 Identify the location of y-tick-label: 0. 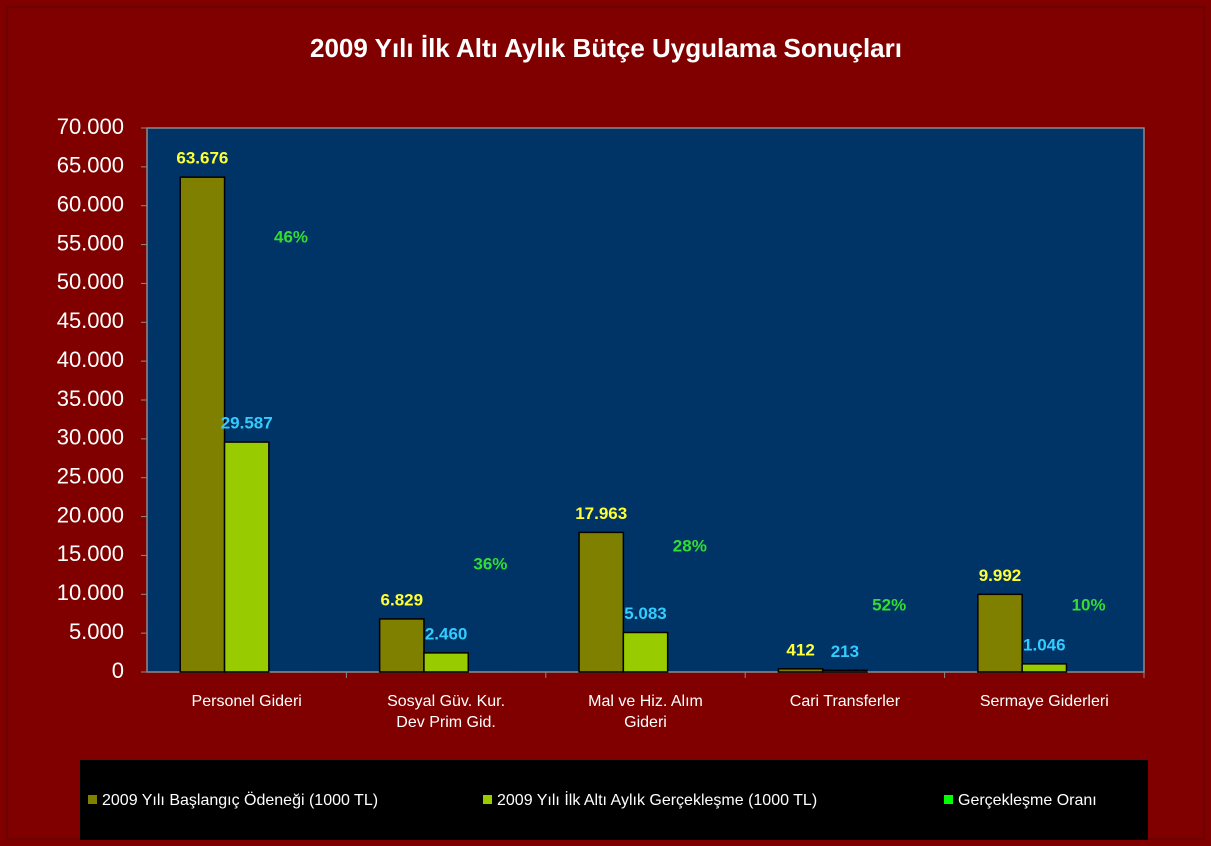
(118, 670).